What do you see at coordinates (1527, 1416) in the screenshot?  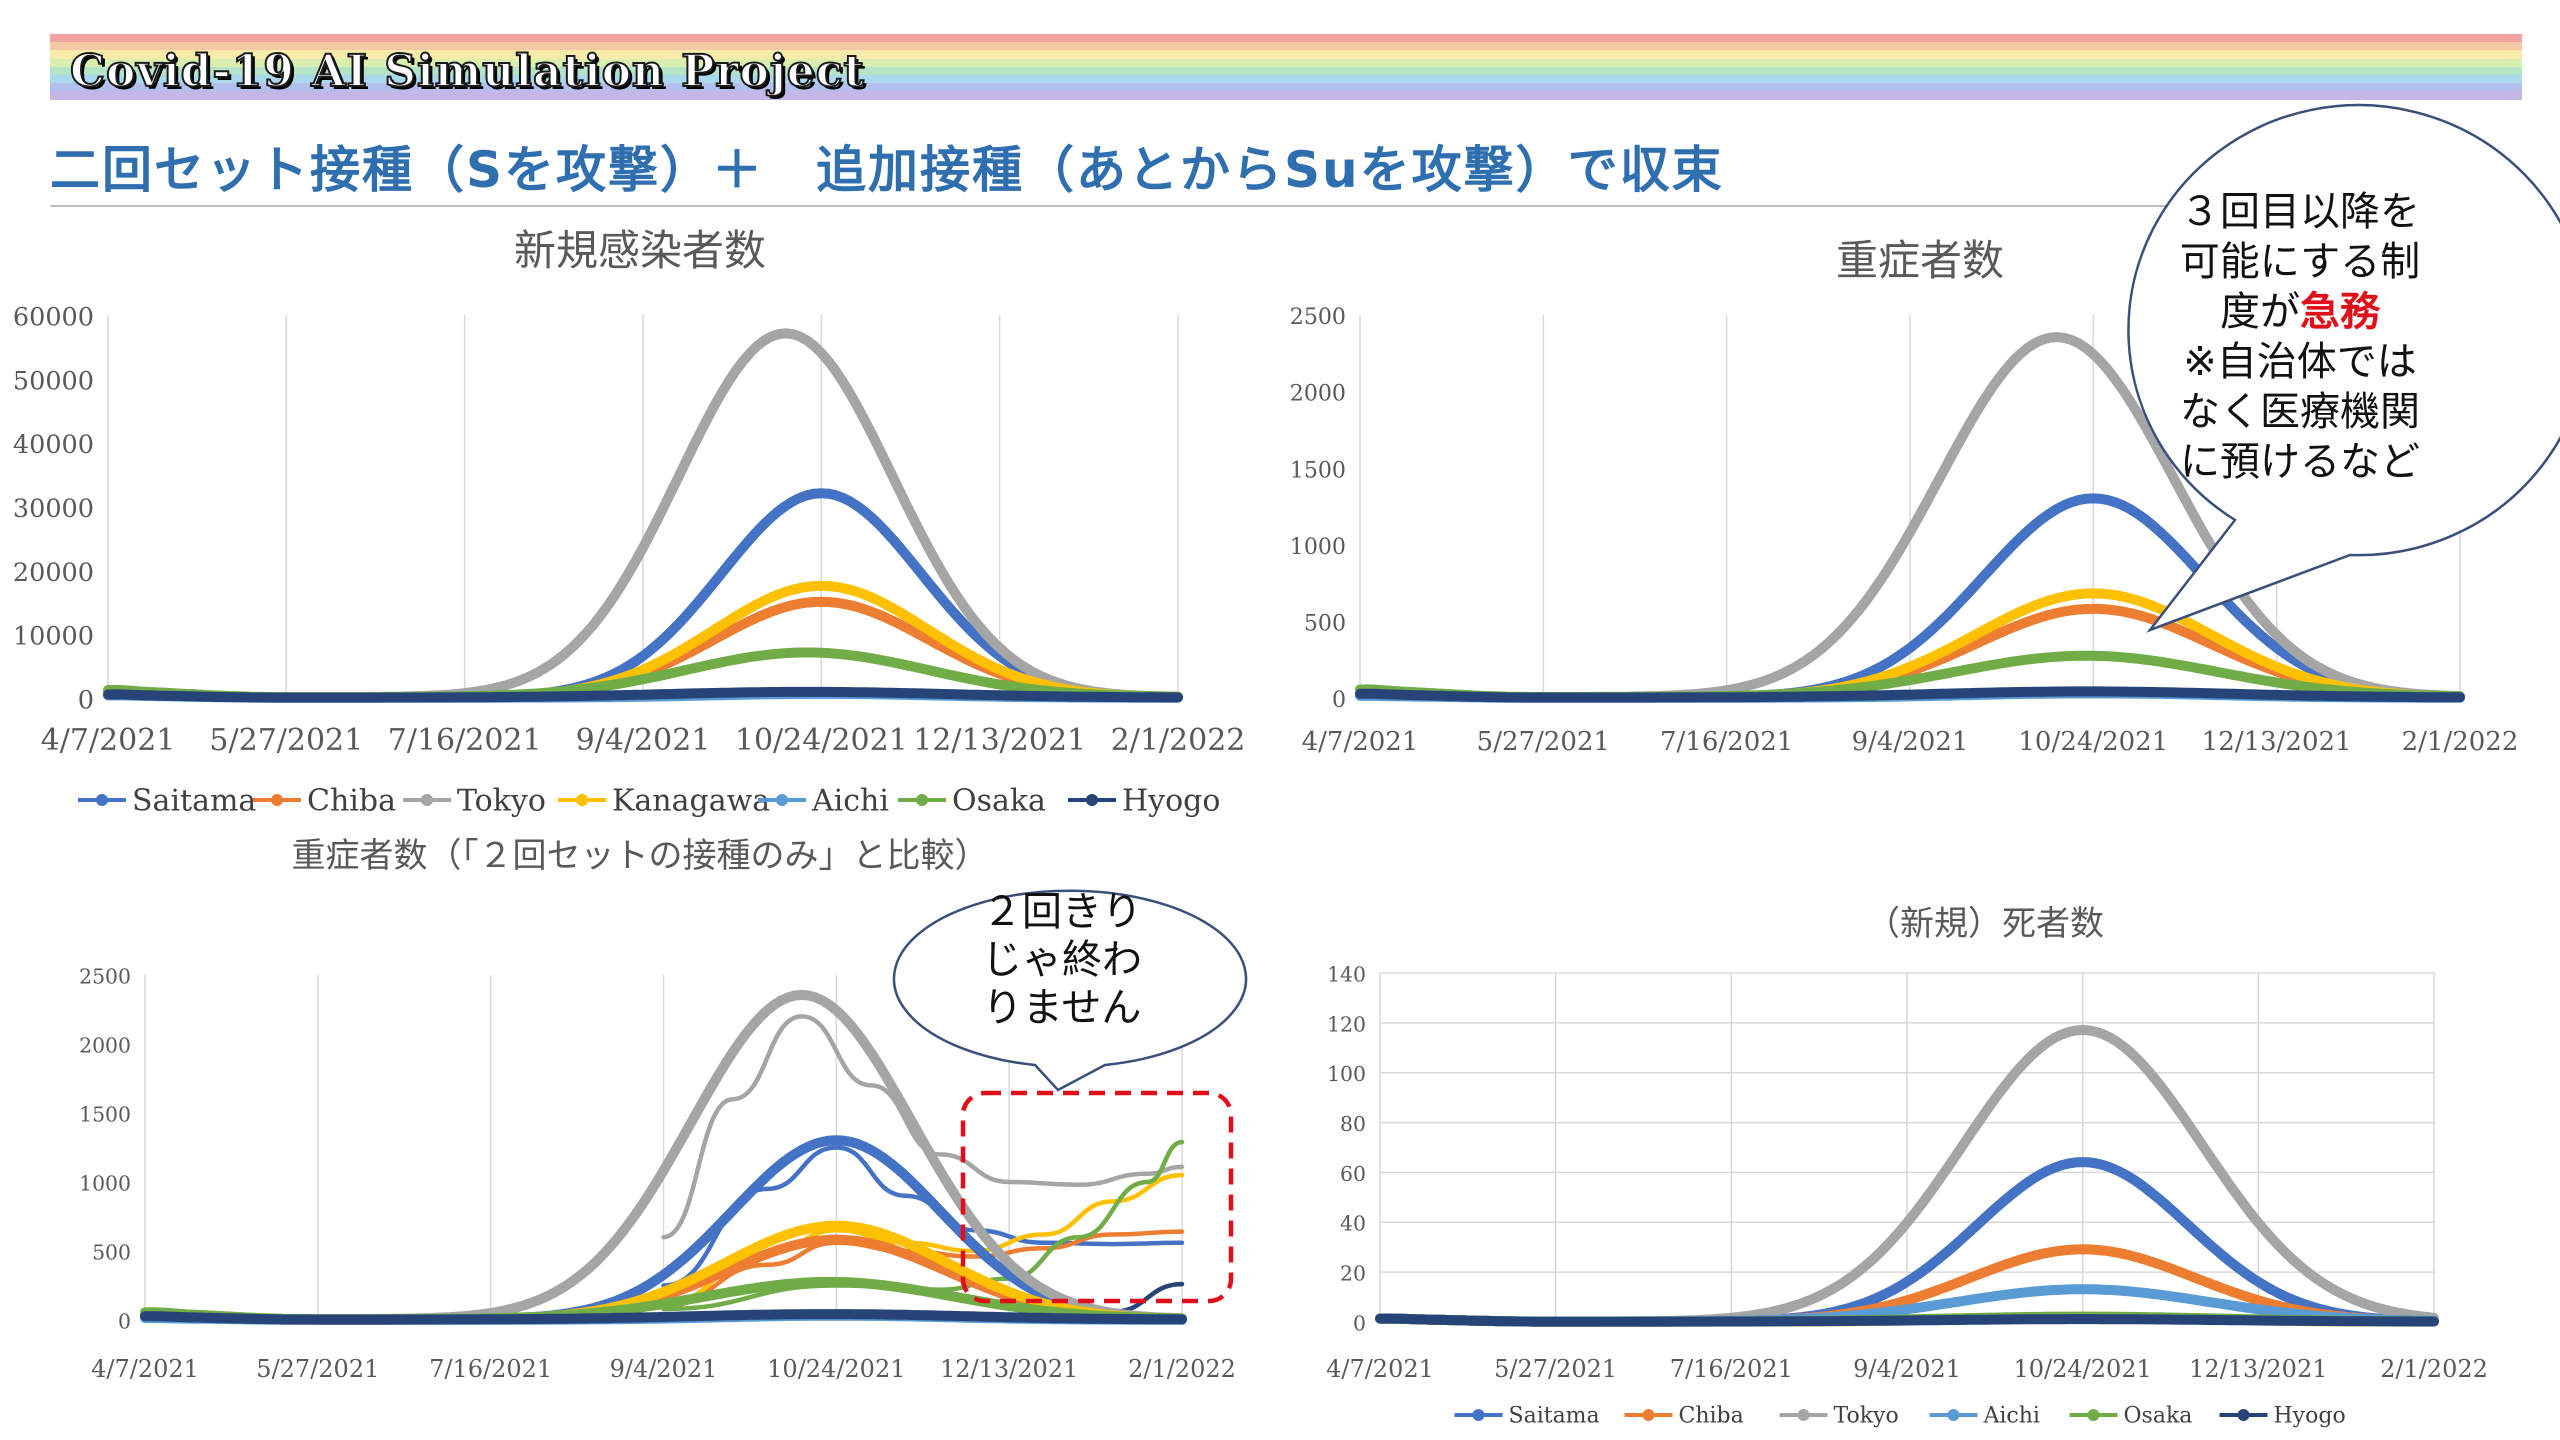 I see `legend-item-saitama: Saitama` at bounding box center [1527, 1416].